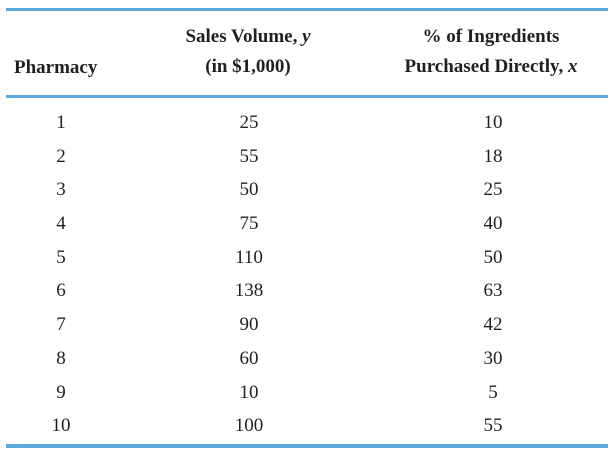  I want to click on header-sales-text: Sales Volume,, so click(244, 36).